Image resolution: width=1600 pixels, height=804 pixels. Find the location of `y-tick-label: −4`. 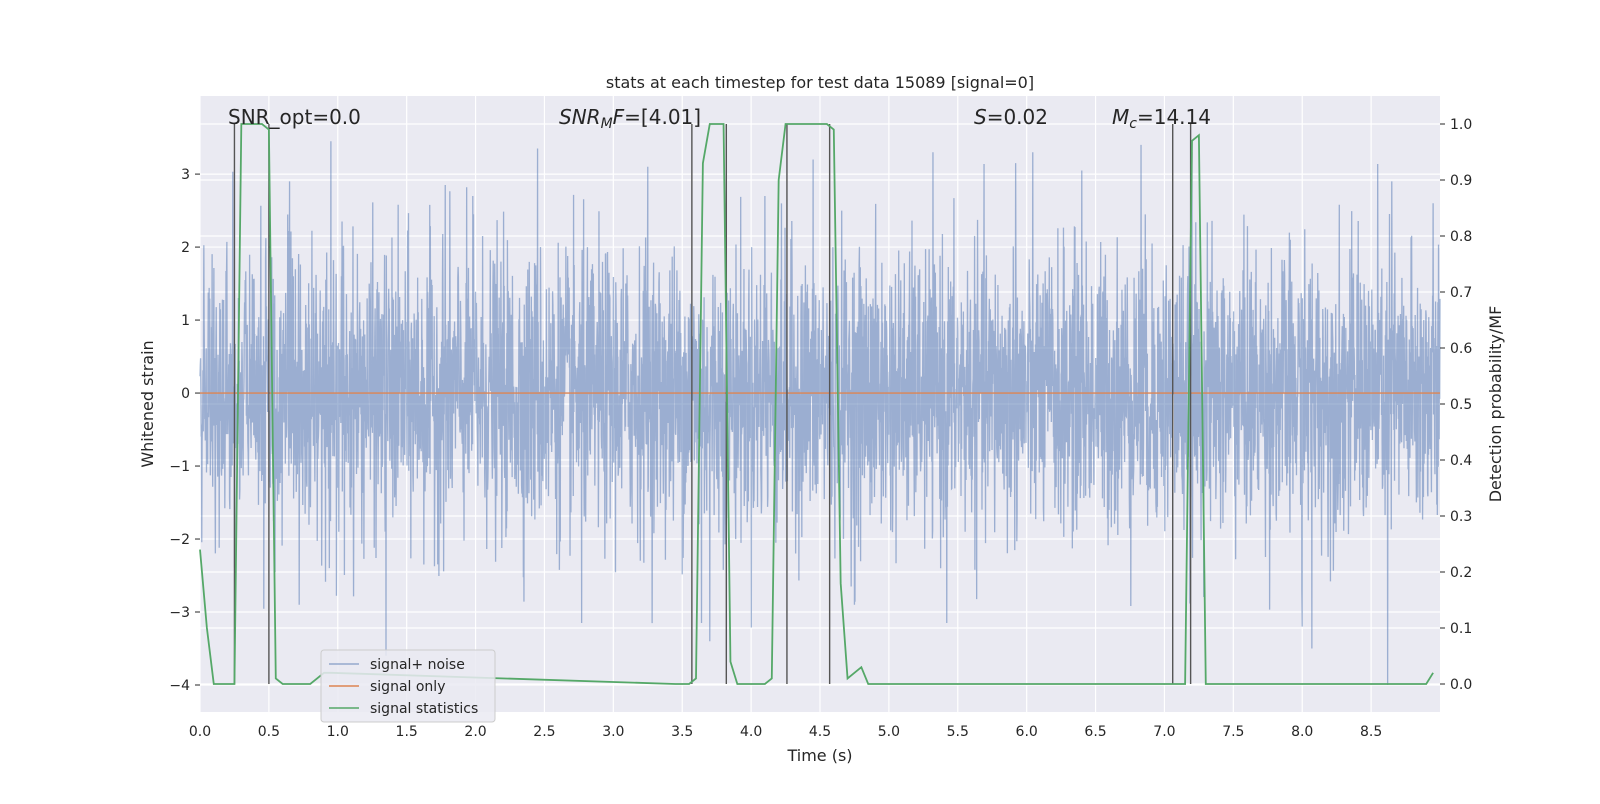

y-tick-label: −4 is located at coordinates (179, 686).